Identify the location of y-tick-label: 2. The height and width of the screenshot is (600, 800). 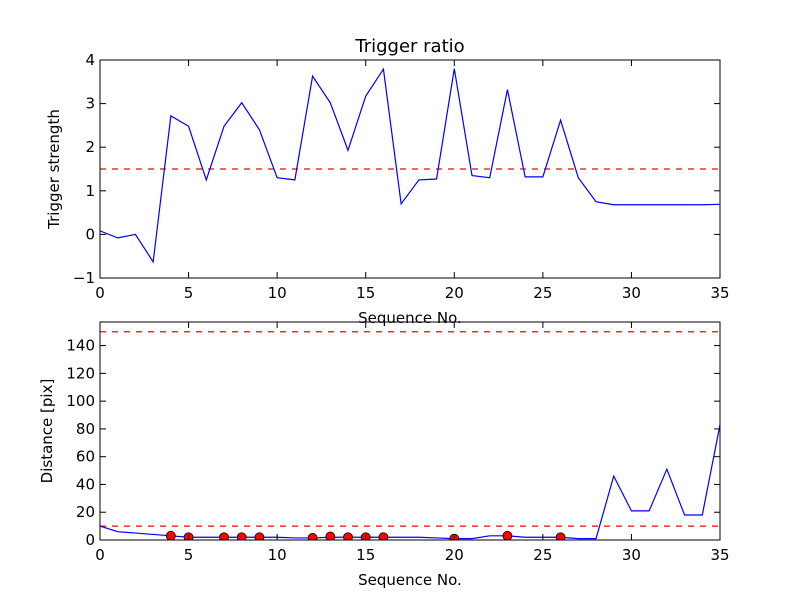
(90, 147).